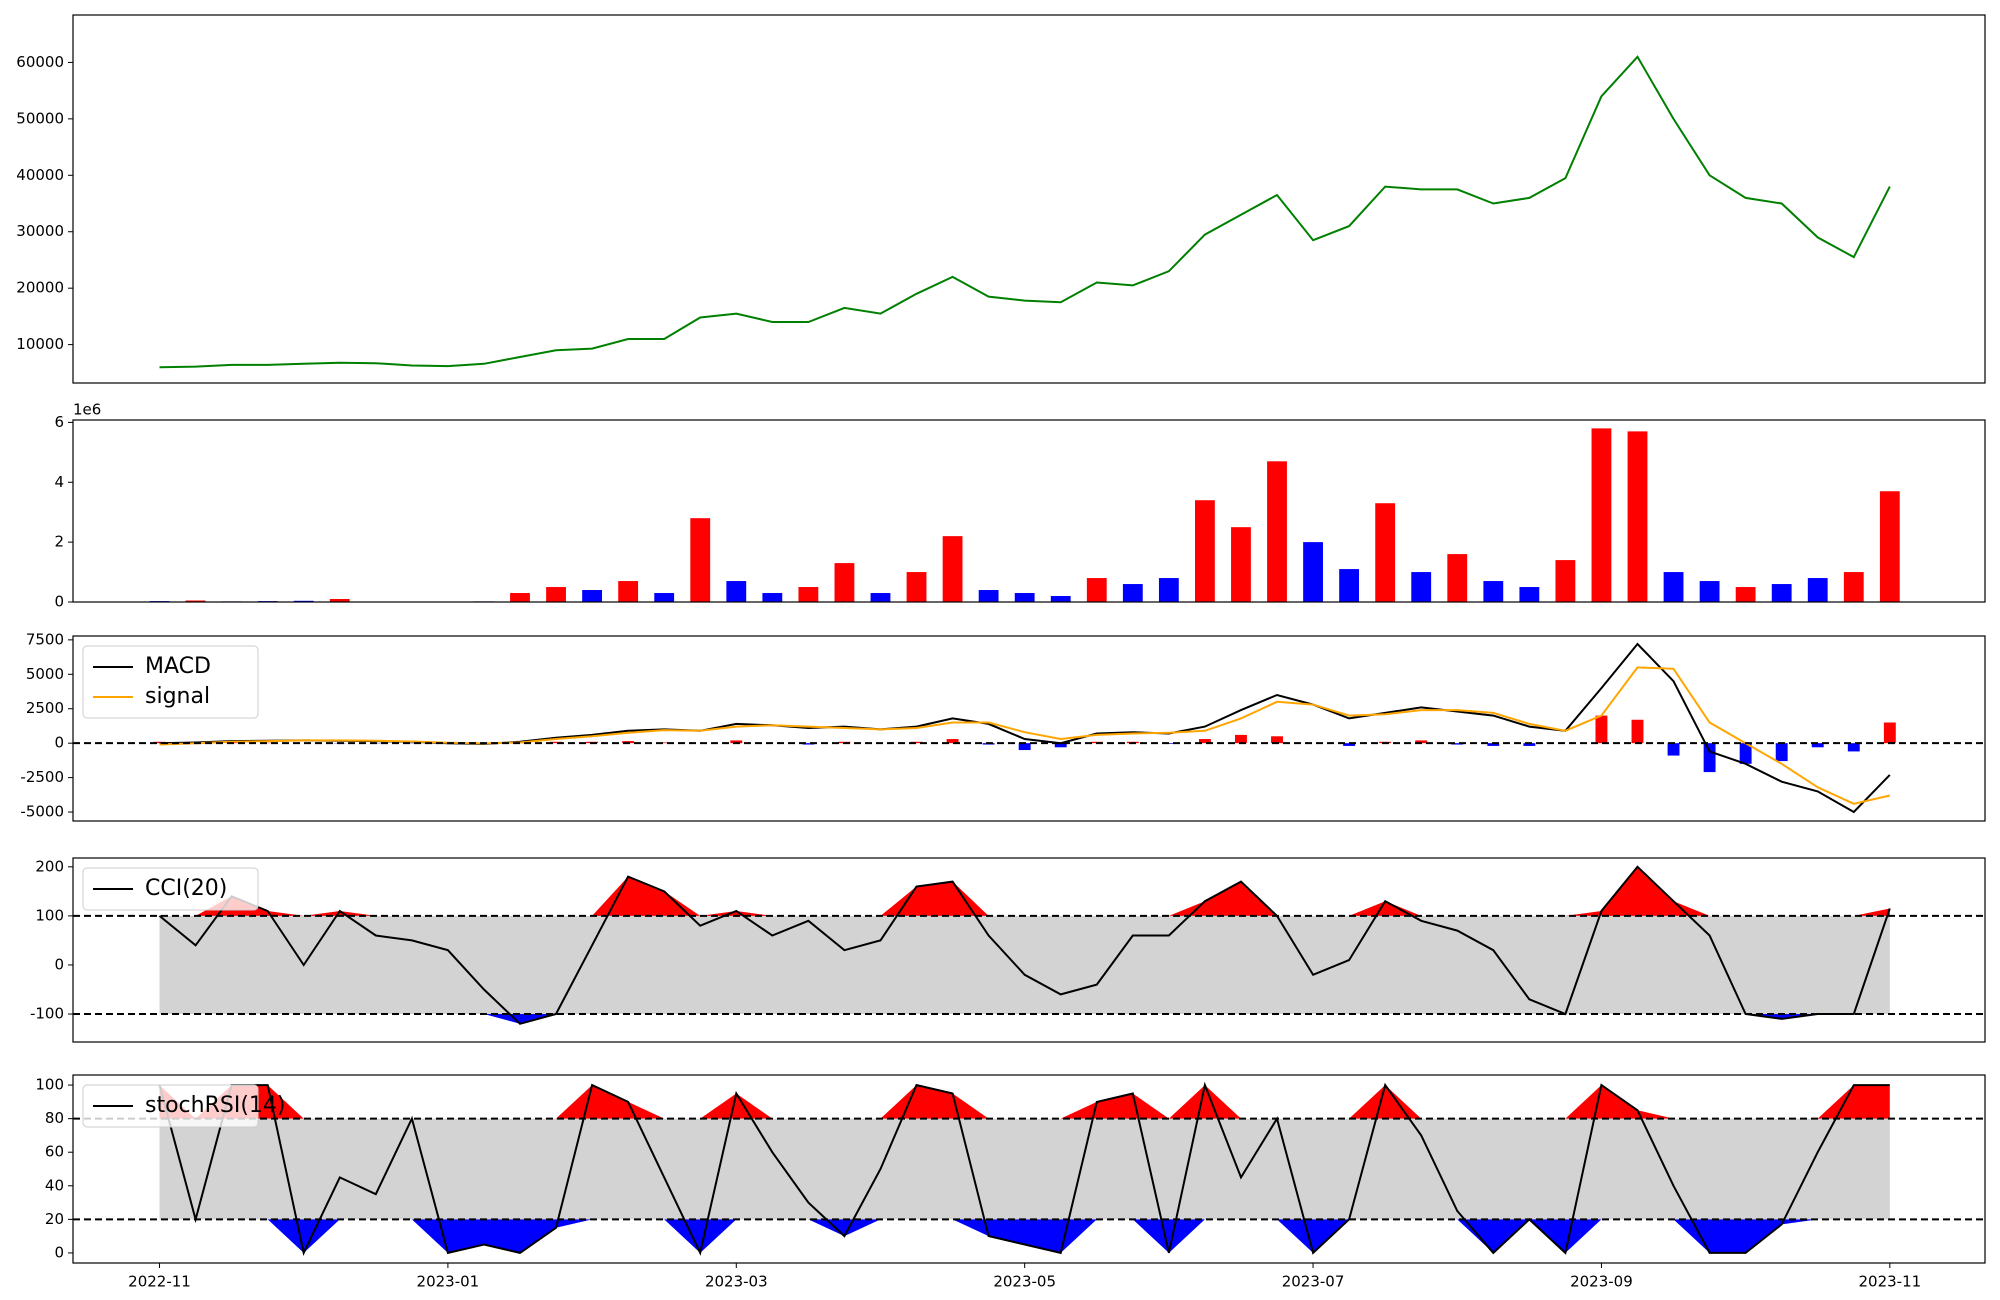 The height and width of the screenshot is (1300, 2000). What do you see at coordinates (40, 175) in the screenshot?
I see `y-tick-label: 40000` at bounding box center [40, 175].